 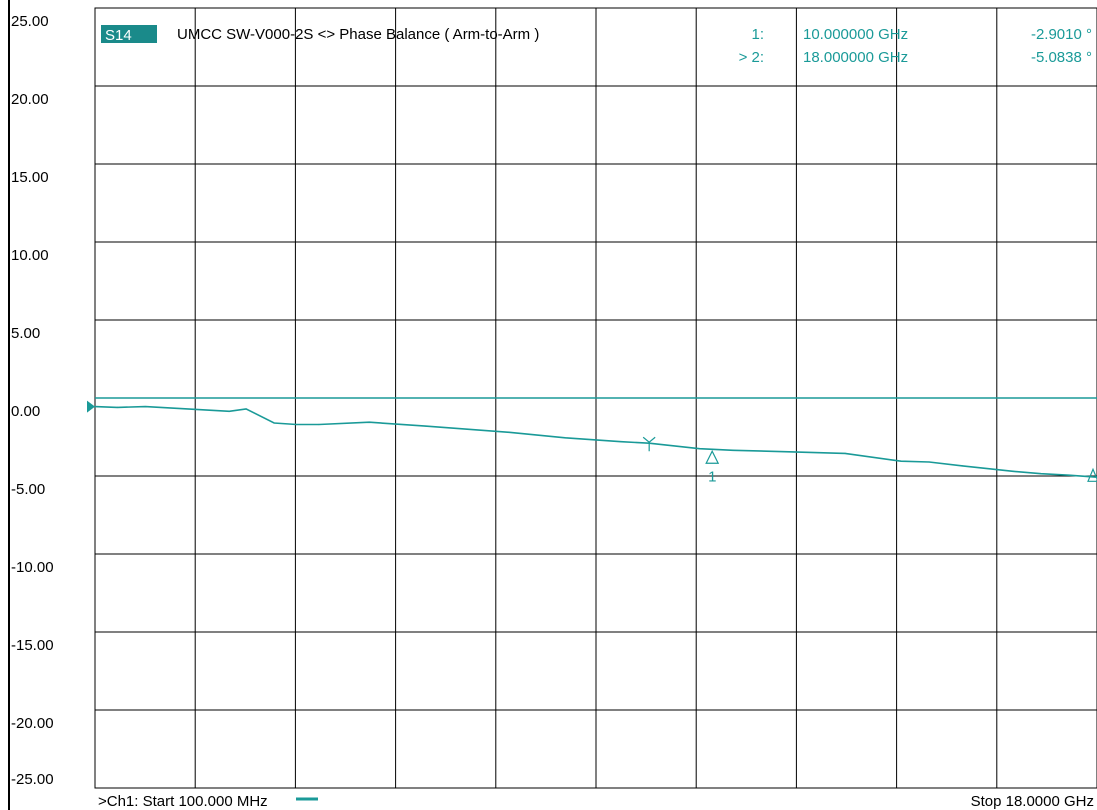 What do you see at coordinates (757, 34) in the screenshot?
I see `marker-1-label: 1:` at bounding box center [757, 34].